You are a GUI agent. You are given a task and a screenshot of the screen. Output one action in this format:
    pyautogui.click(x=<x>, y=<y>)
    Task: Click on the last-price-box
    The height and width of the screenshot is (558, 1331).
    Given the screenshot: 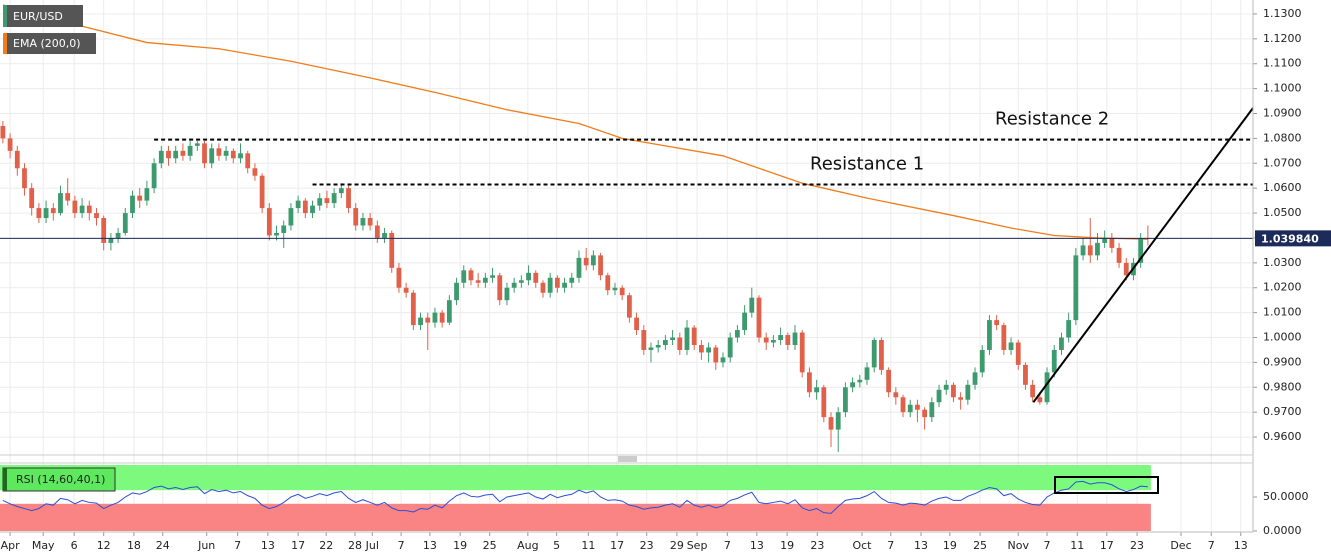 What is the action you would take?
    pyautogui.click(x=1293, y=238)
    